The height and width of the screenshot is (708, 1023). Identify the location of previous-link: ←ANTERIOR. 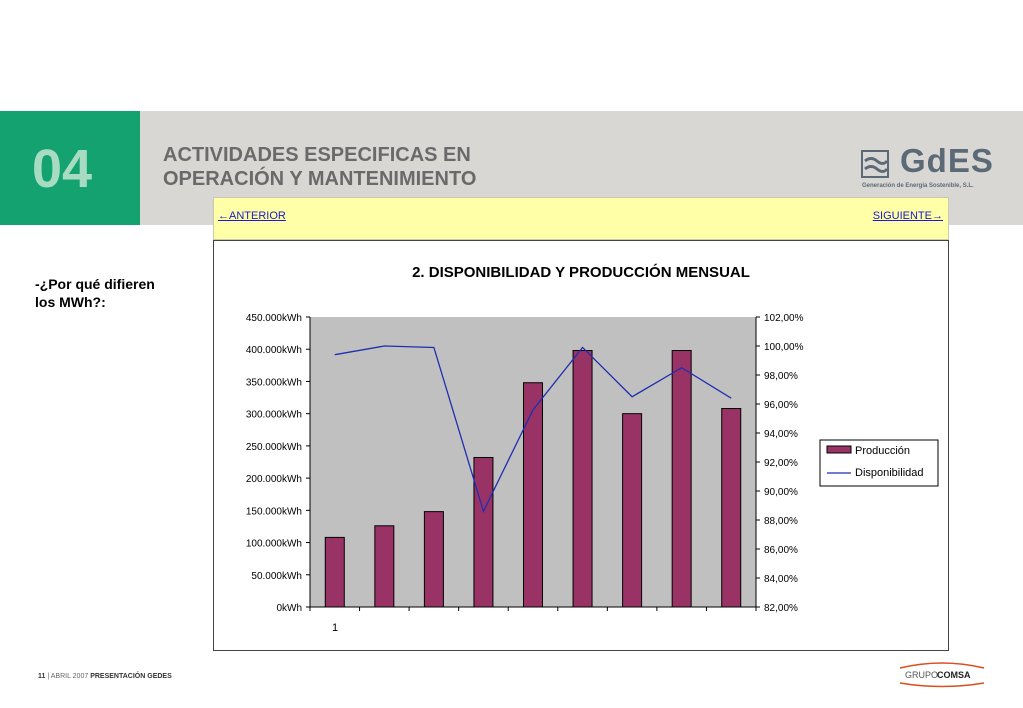
(252, 216).